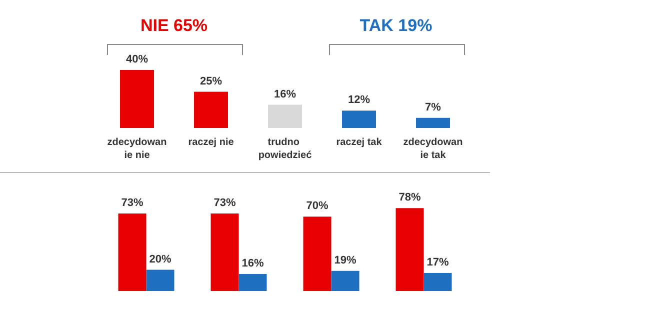 The height and width of the screenshot is (333, 645). Describe the element at coordinates (285, 149) in the screenshot. I see `x-tick-label: trudno powiedzieć` at that location.